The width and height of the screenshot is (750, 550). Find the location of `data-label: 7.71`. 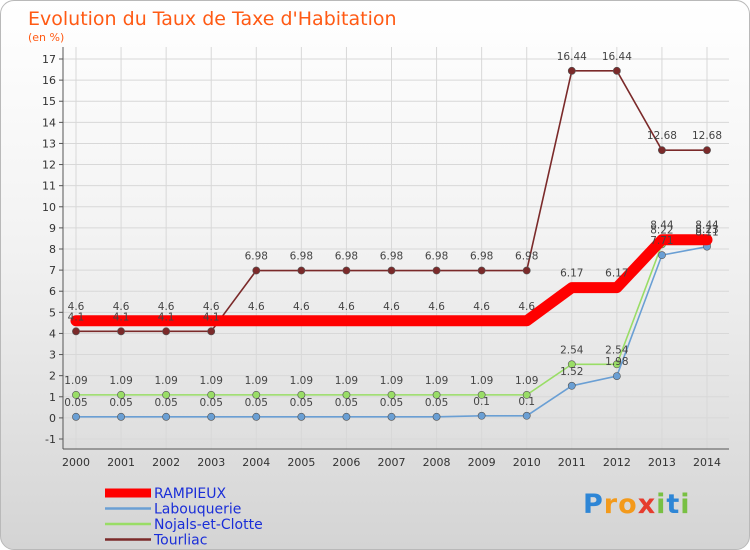

data-label: 7.71 is located at coordinates (661, 241).